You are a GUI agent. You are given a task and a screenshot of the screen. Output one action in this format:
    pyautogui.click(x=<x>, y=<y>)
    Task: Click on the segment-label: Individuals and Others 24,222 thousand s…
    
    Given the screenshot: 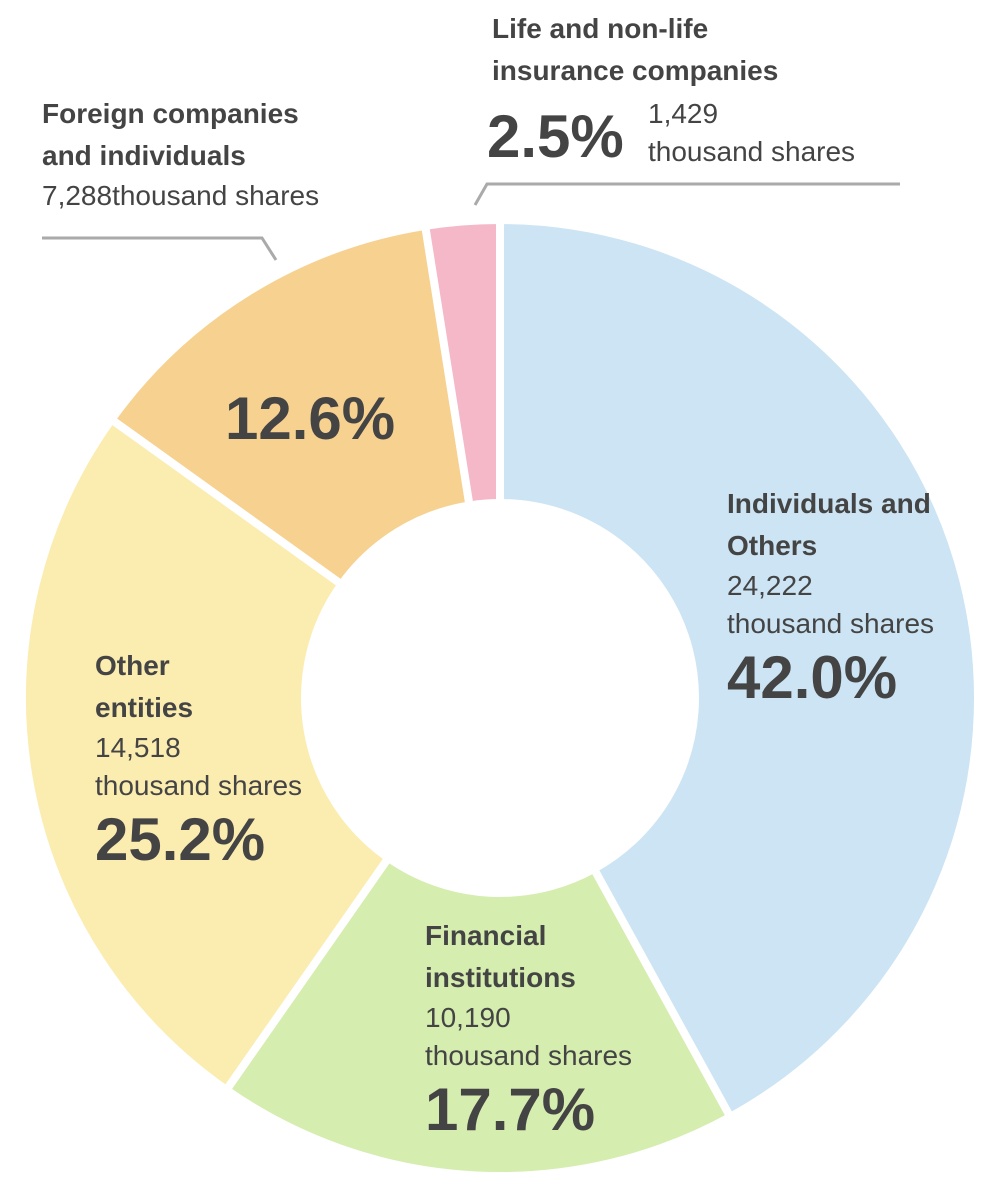 What is the action you would take?
    pyautogui.click(x=852, y=598)
    